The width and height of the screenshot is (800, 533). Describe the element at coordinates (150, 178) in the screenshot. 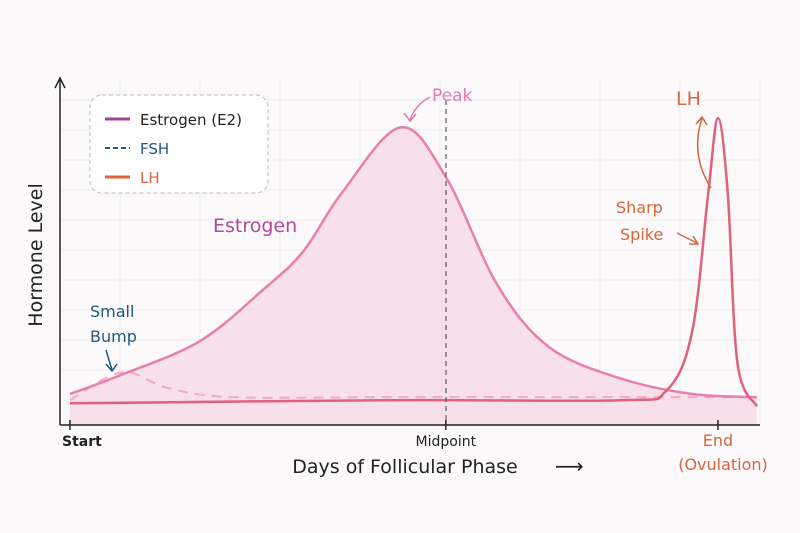

I see `legend-label-lh: LH` at that location.